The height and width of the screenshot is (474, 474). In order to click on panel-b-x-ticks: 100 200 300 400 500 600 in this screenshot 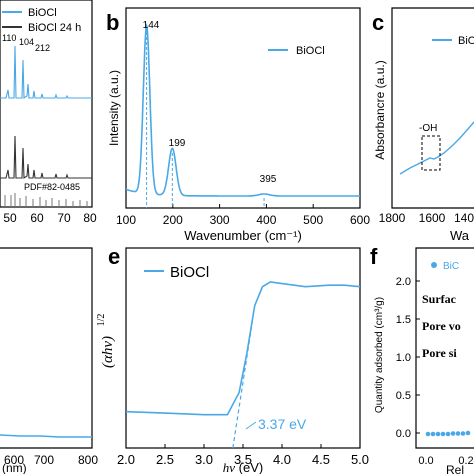, I will do `click(243, 215)`.